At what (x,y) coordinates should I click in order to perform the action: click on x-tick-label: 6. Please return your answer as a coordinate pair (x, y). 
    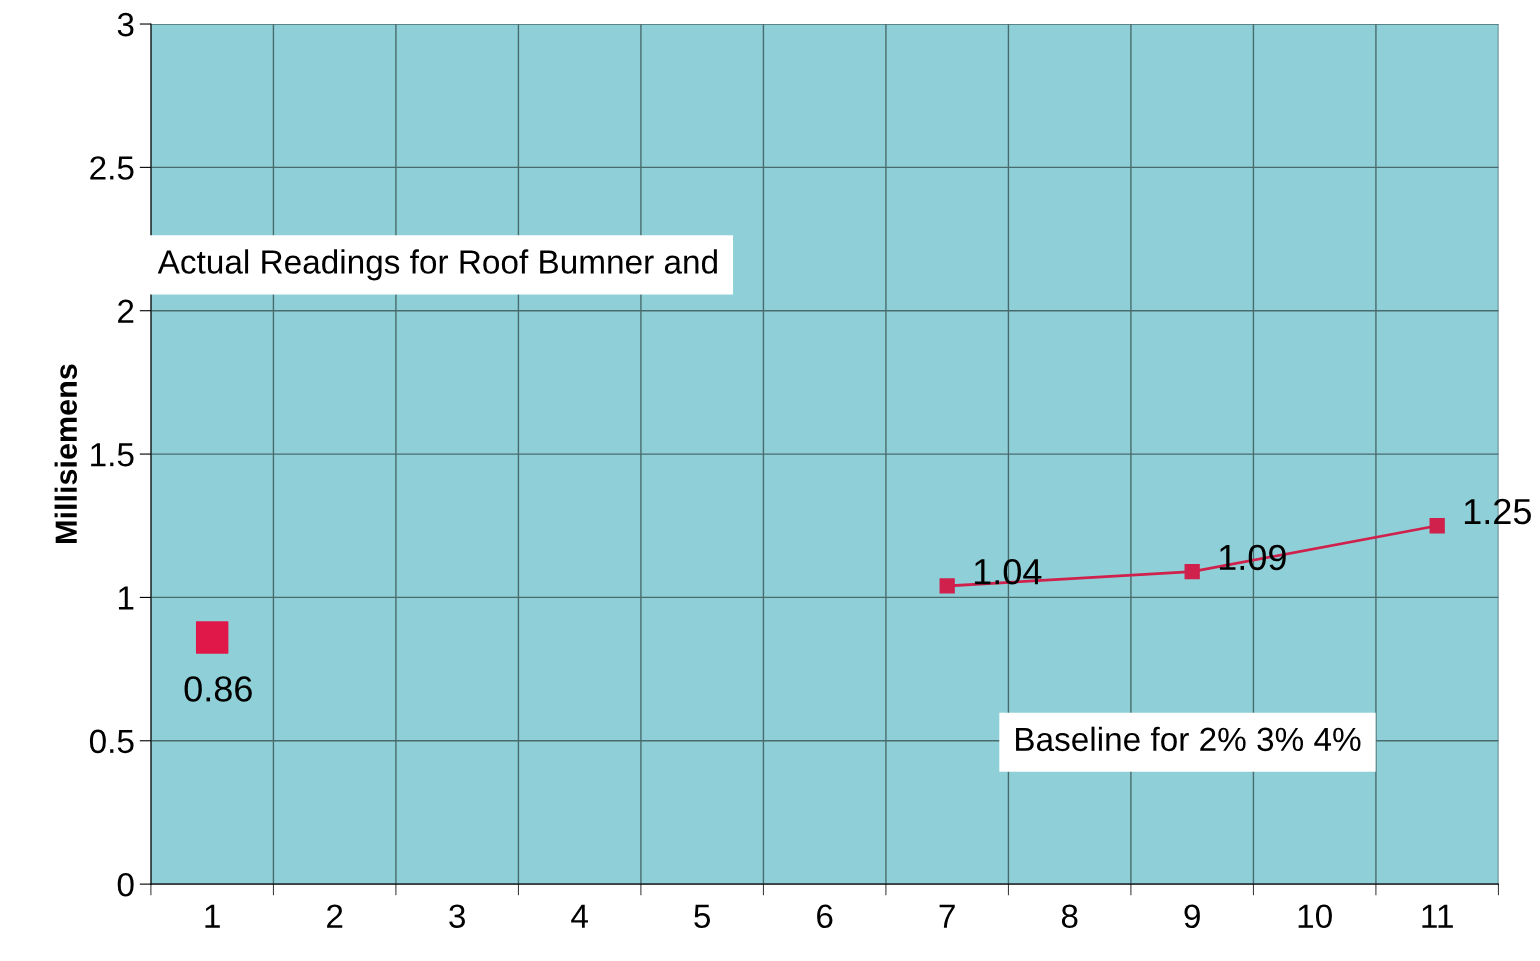
    Looking at the image, I should click on (825, 916).